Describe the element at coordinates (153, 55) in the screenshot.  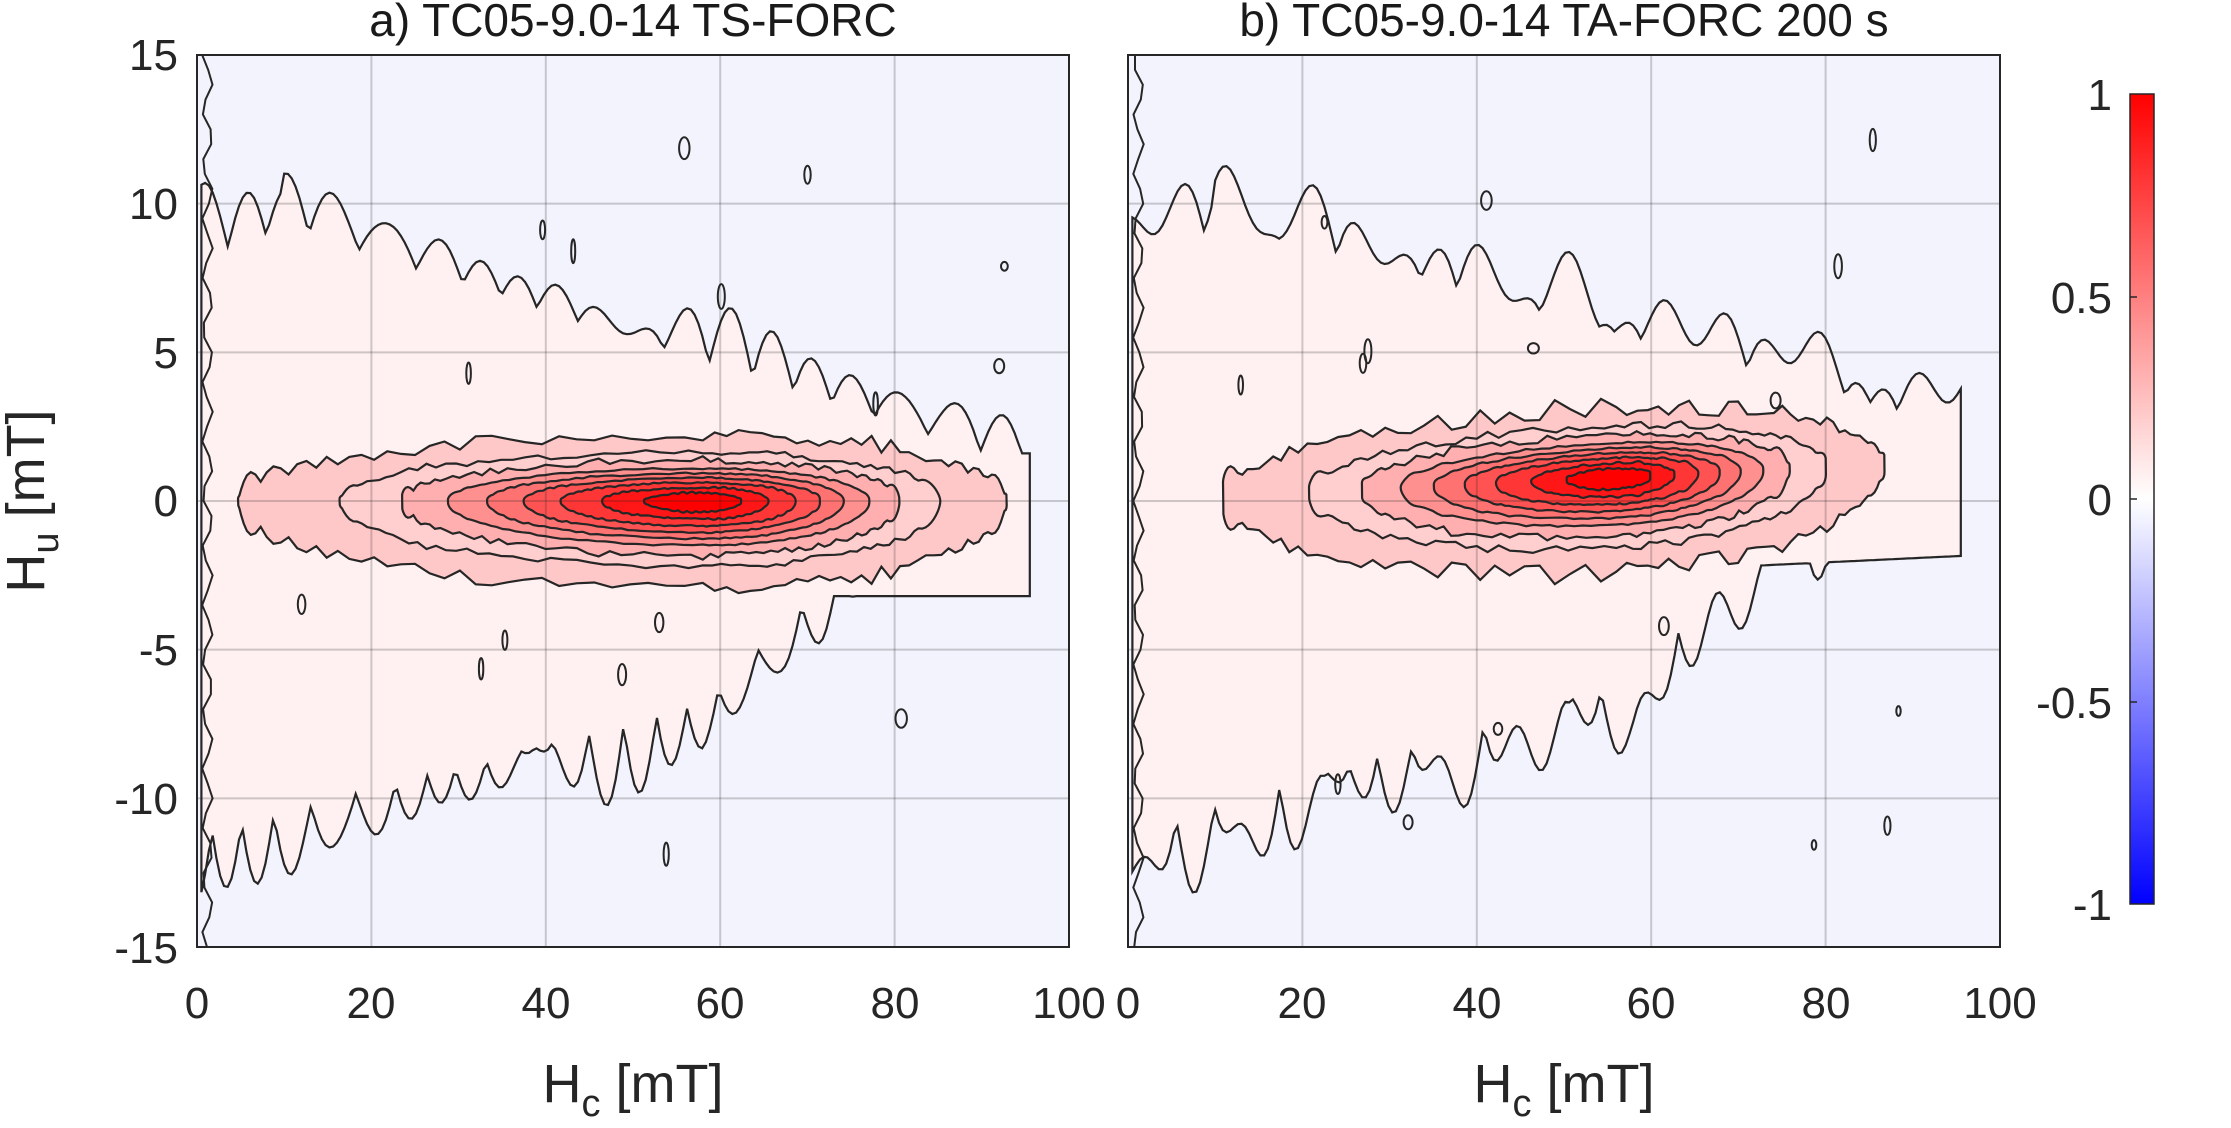
I see `y-tick-label: 15` at that location.